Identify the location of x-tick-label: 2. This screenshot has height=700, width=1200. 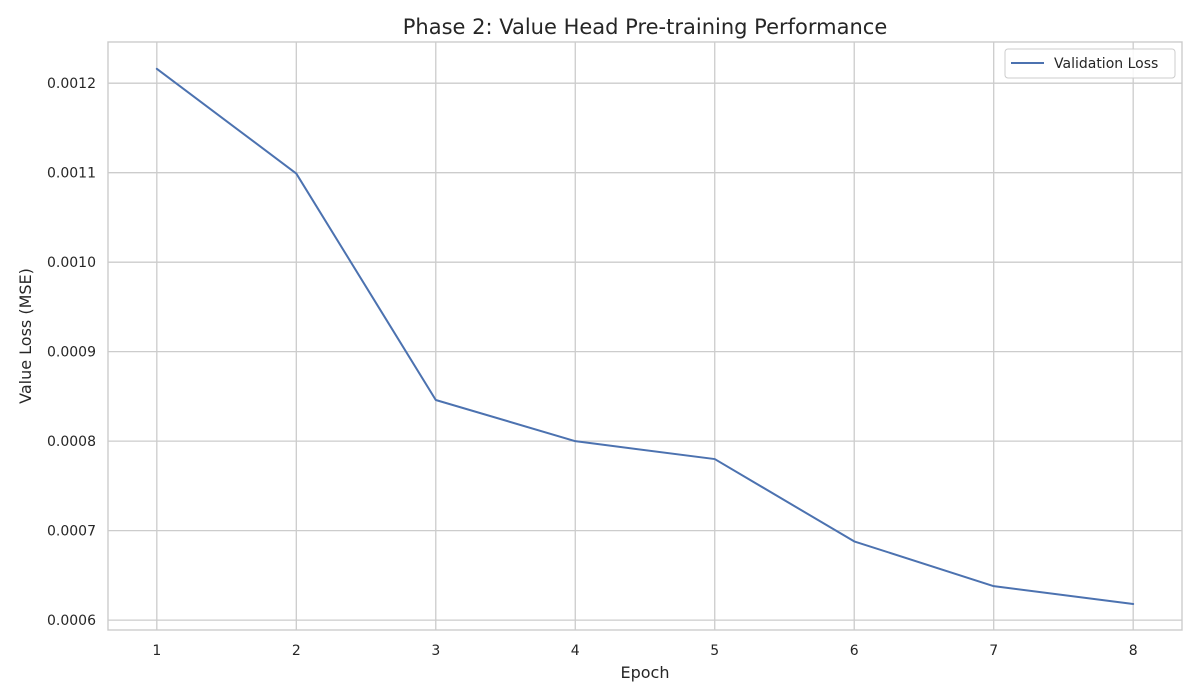
(296, 651).